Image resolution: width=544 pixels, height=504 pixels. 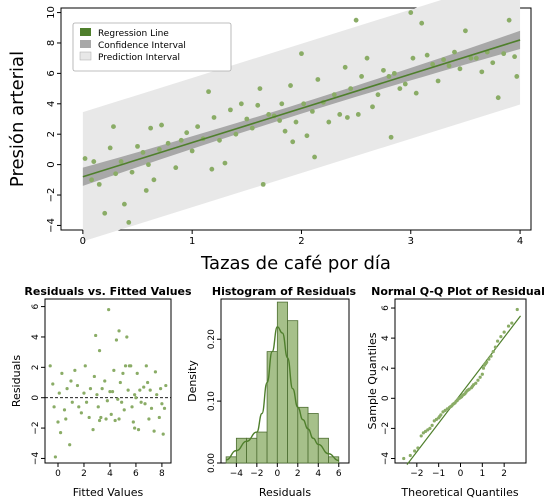 I want to click on resid-xtick-label: 2, so click(x=84, y=474).